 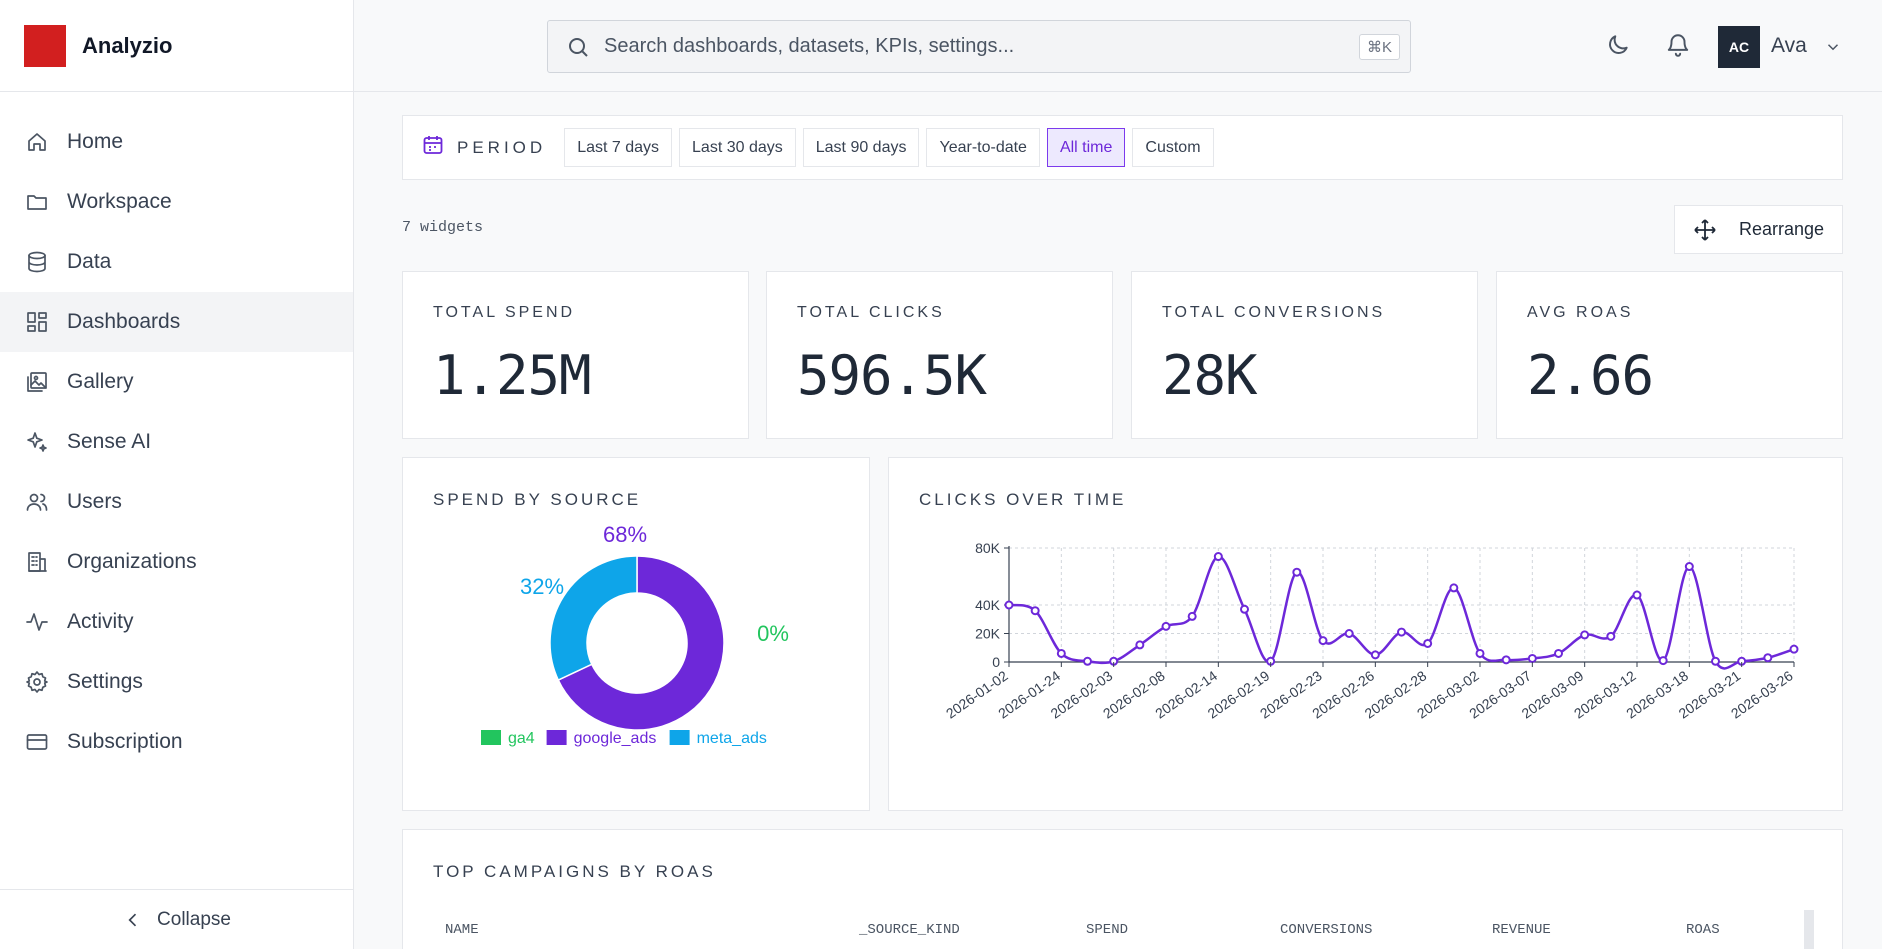 What do you see at coordinates (176, 742) in the screenshot?
I see `sidebar-item-subscription: Subscription` at bounding box center [176, 742].